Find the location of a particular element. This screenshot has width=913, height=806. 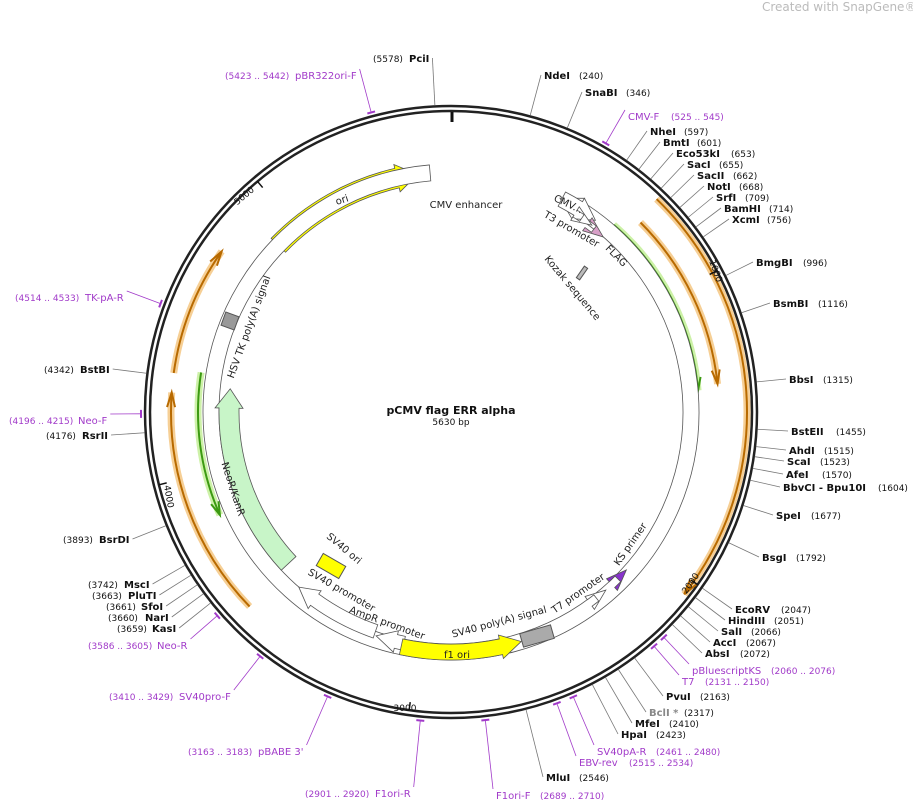

enzyme-position: (1523) is located at coordinates (835, 463).